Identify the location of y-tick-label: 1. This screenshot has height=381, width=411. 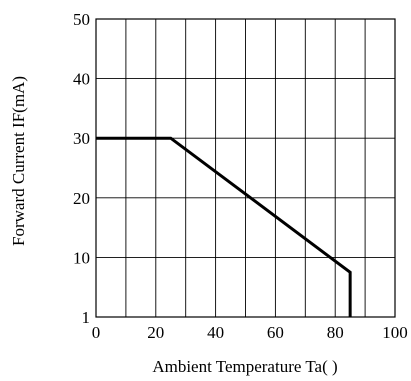
(86, 317).